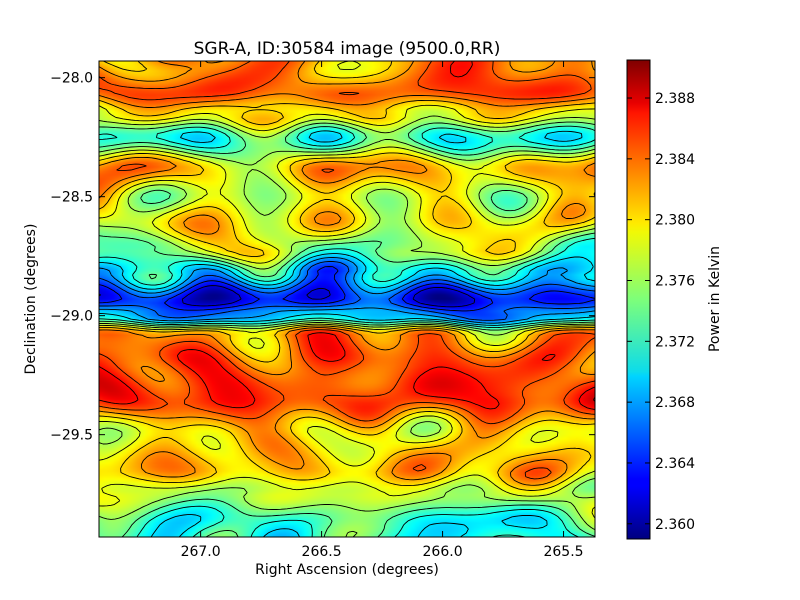  I want to click on x-tick-label: 266.5, so click(322, 552).